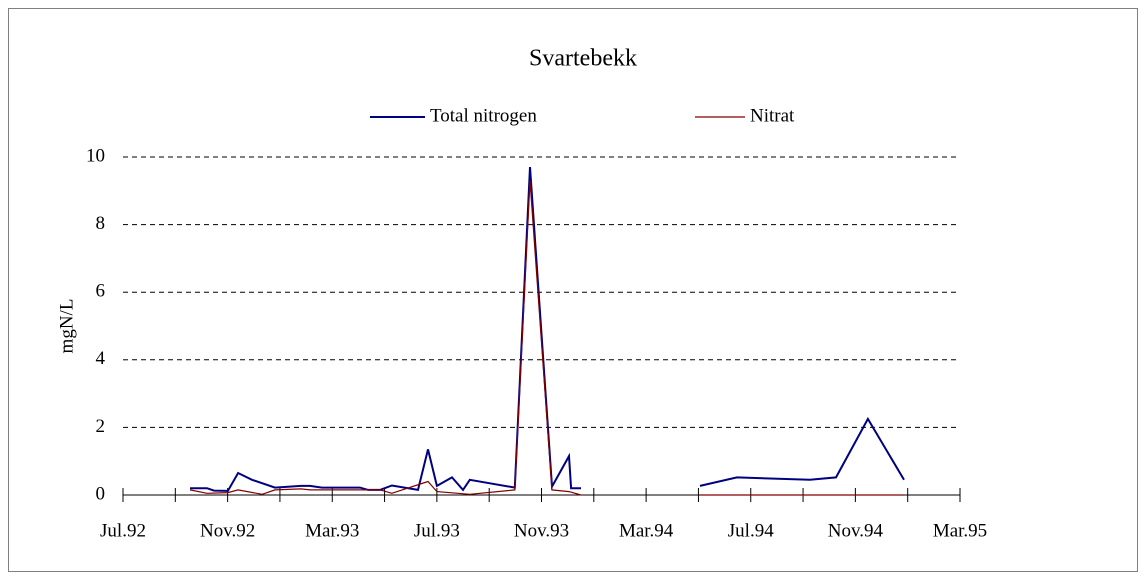 The image size is (1147, 581). Describe the element at coordinates (101, 291) in the screenshot. I see `y-tick-label: 6` at that location.